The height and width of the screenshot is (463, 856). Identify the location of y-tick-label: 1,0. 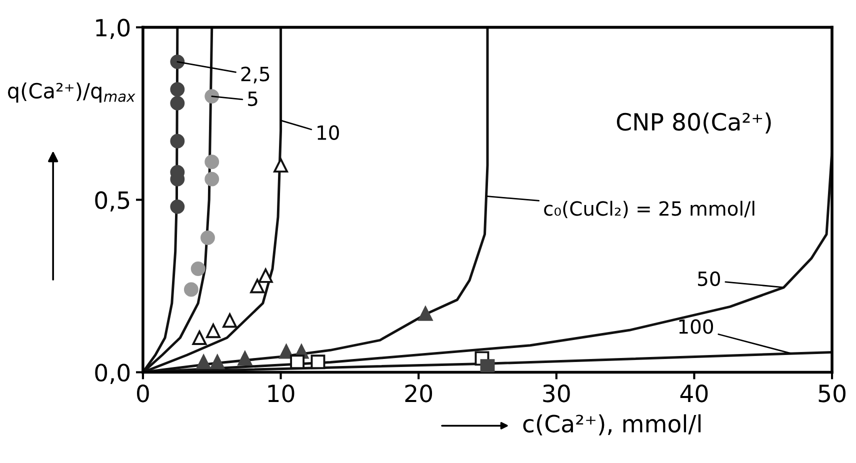
(113, 29).